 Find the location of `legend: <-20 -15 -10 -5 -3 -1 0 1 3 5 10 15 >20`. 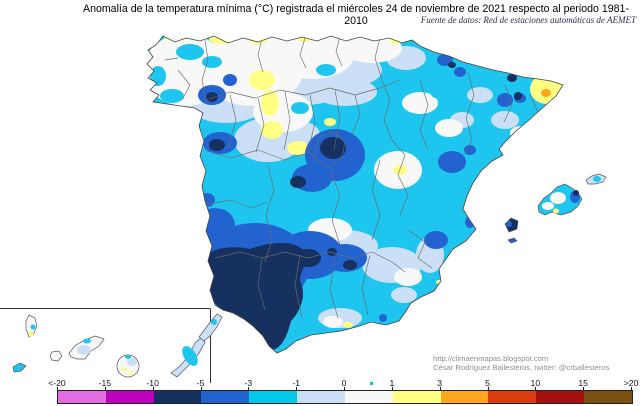

legend: <-20 -15 -10 -5 -3 -1 0 1 3 5 10 15 >20 is located at coordinates (343, 391).